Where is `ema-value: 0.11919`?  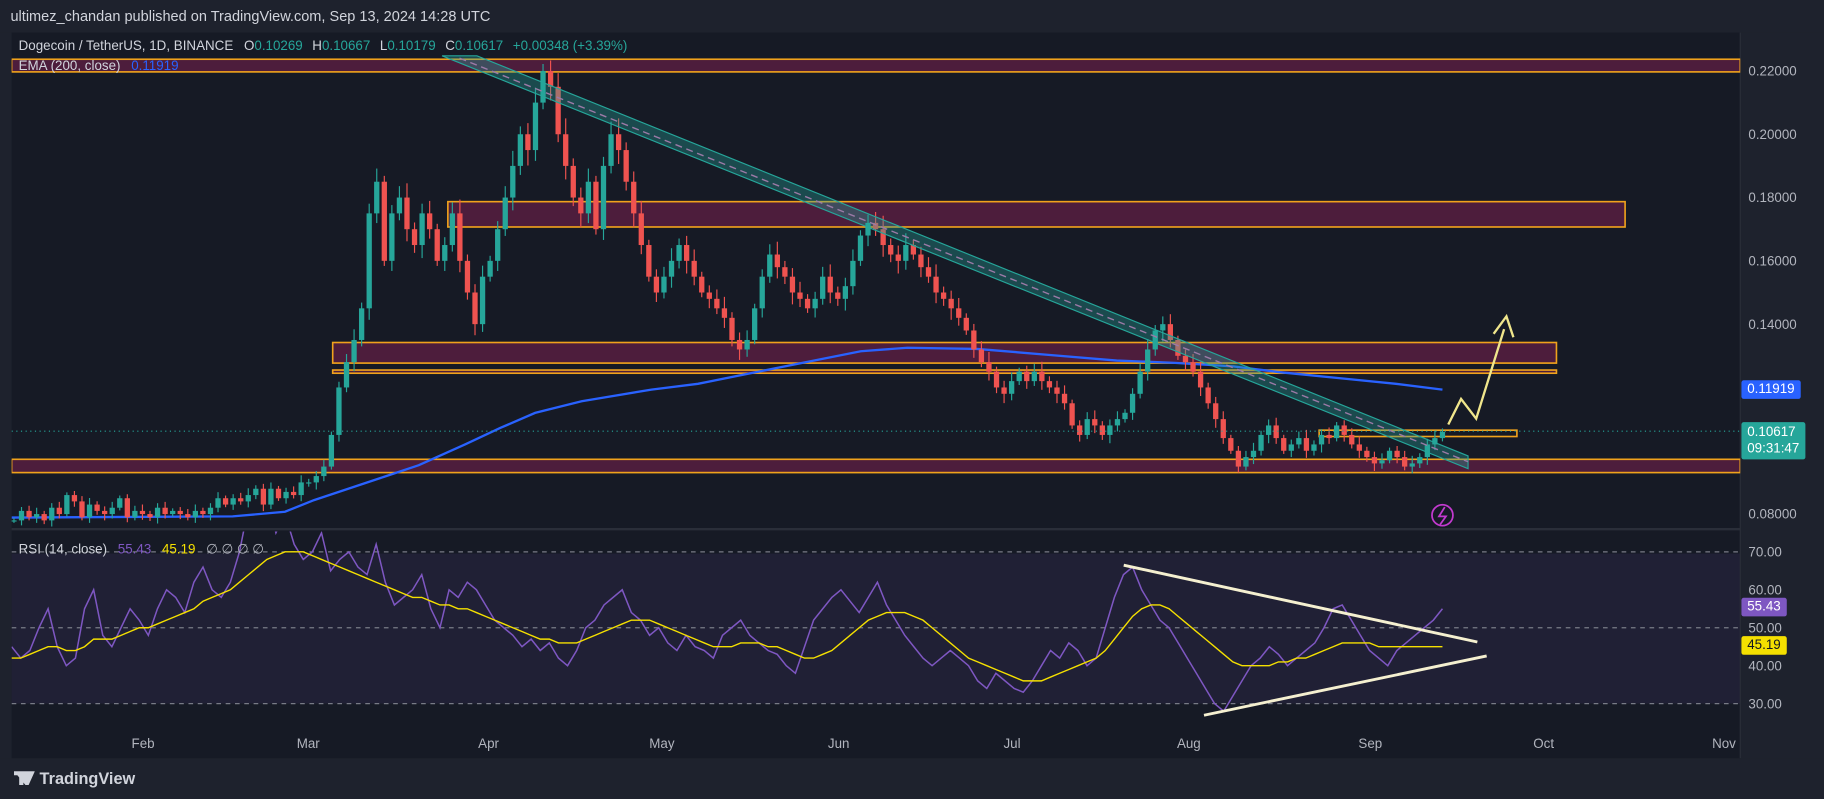 ema-value: 0.11919 is located at coordinates (155, 66).